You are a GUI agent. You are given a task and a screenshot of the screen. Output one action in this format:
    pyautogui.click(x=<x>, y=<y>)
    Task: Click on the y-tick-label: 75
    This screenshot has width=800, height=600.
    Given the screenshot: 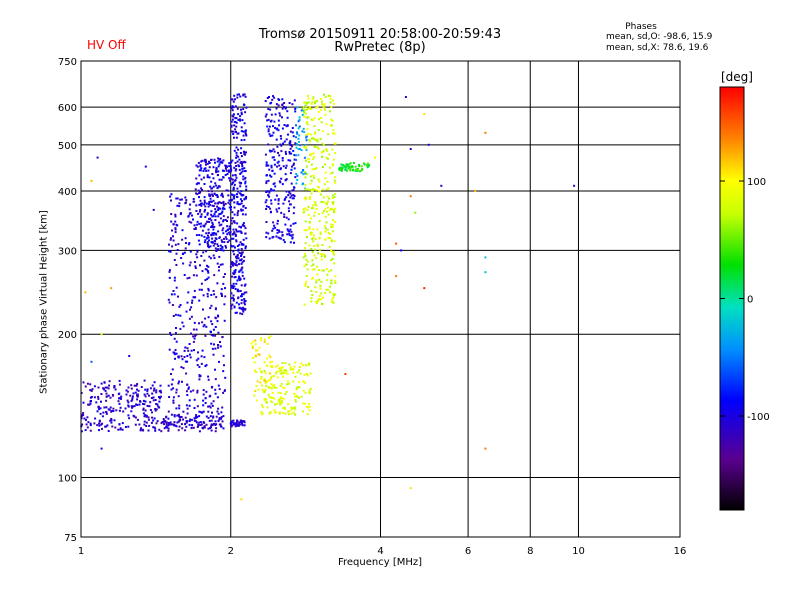 What is the action you would take?
    pyautogui.click(x=70, y=538)
    